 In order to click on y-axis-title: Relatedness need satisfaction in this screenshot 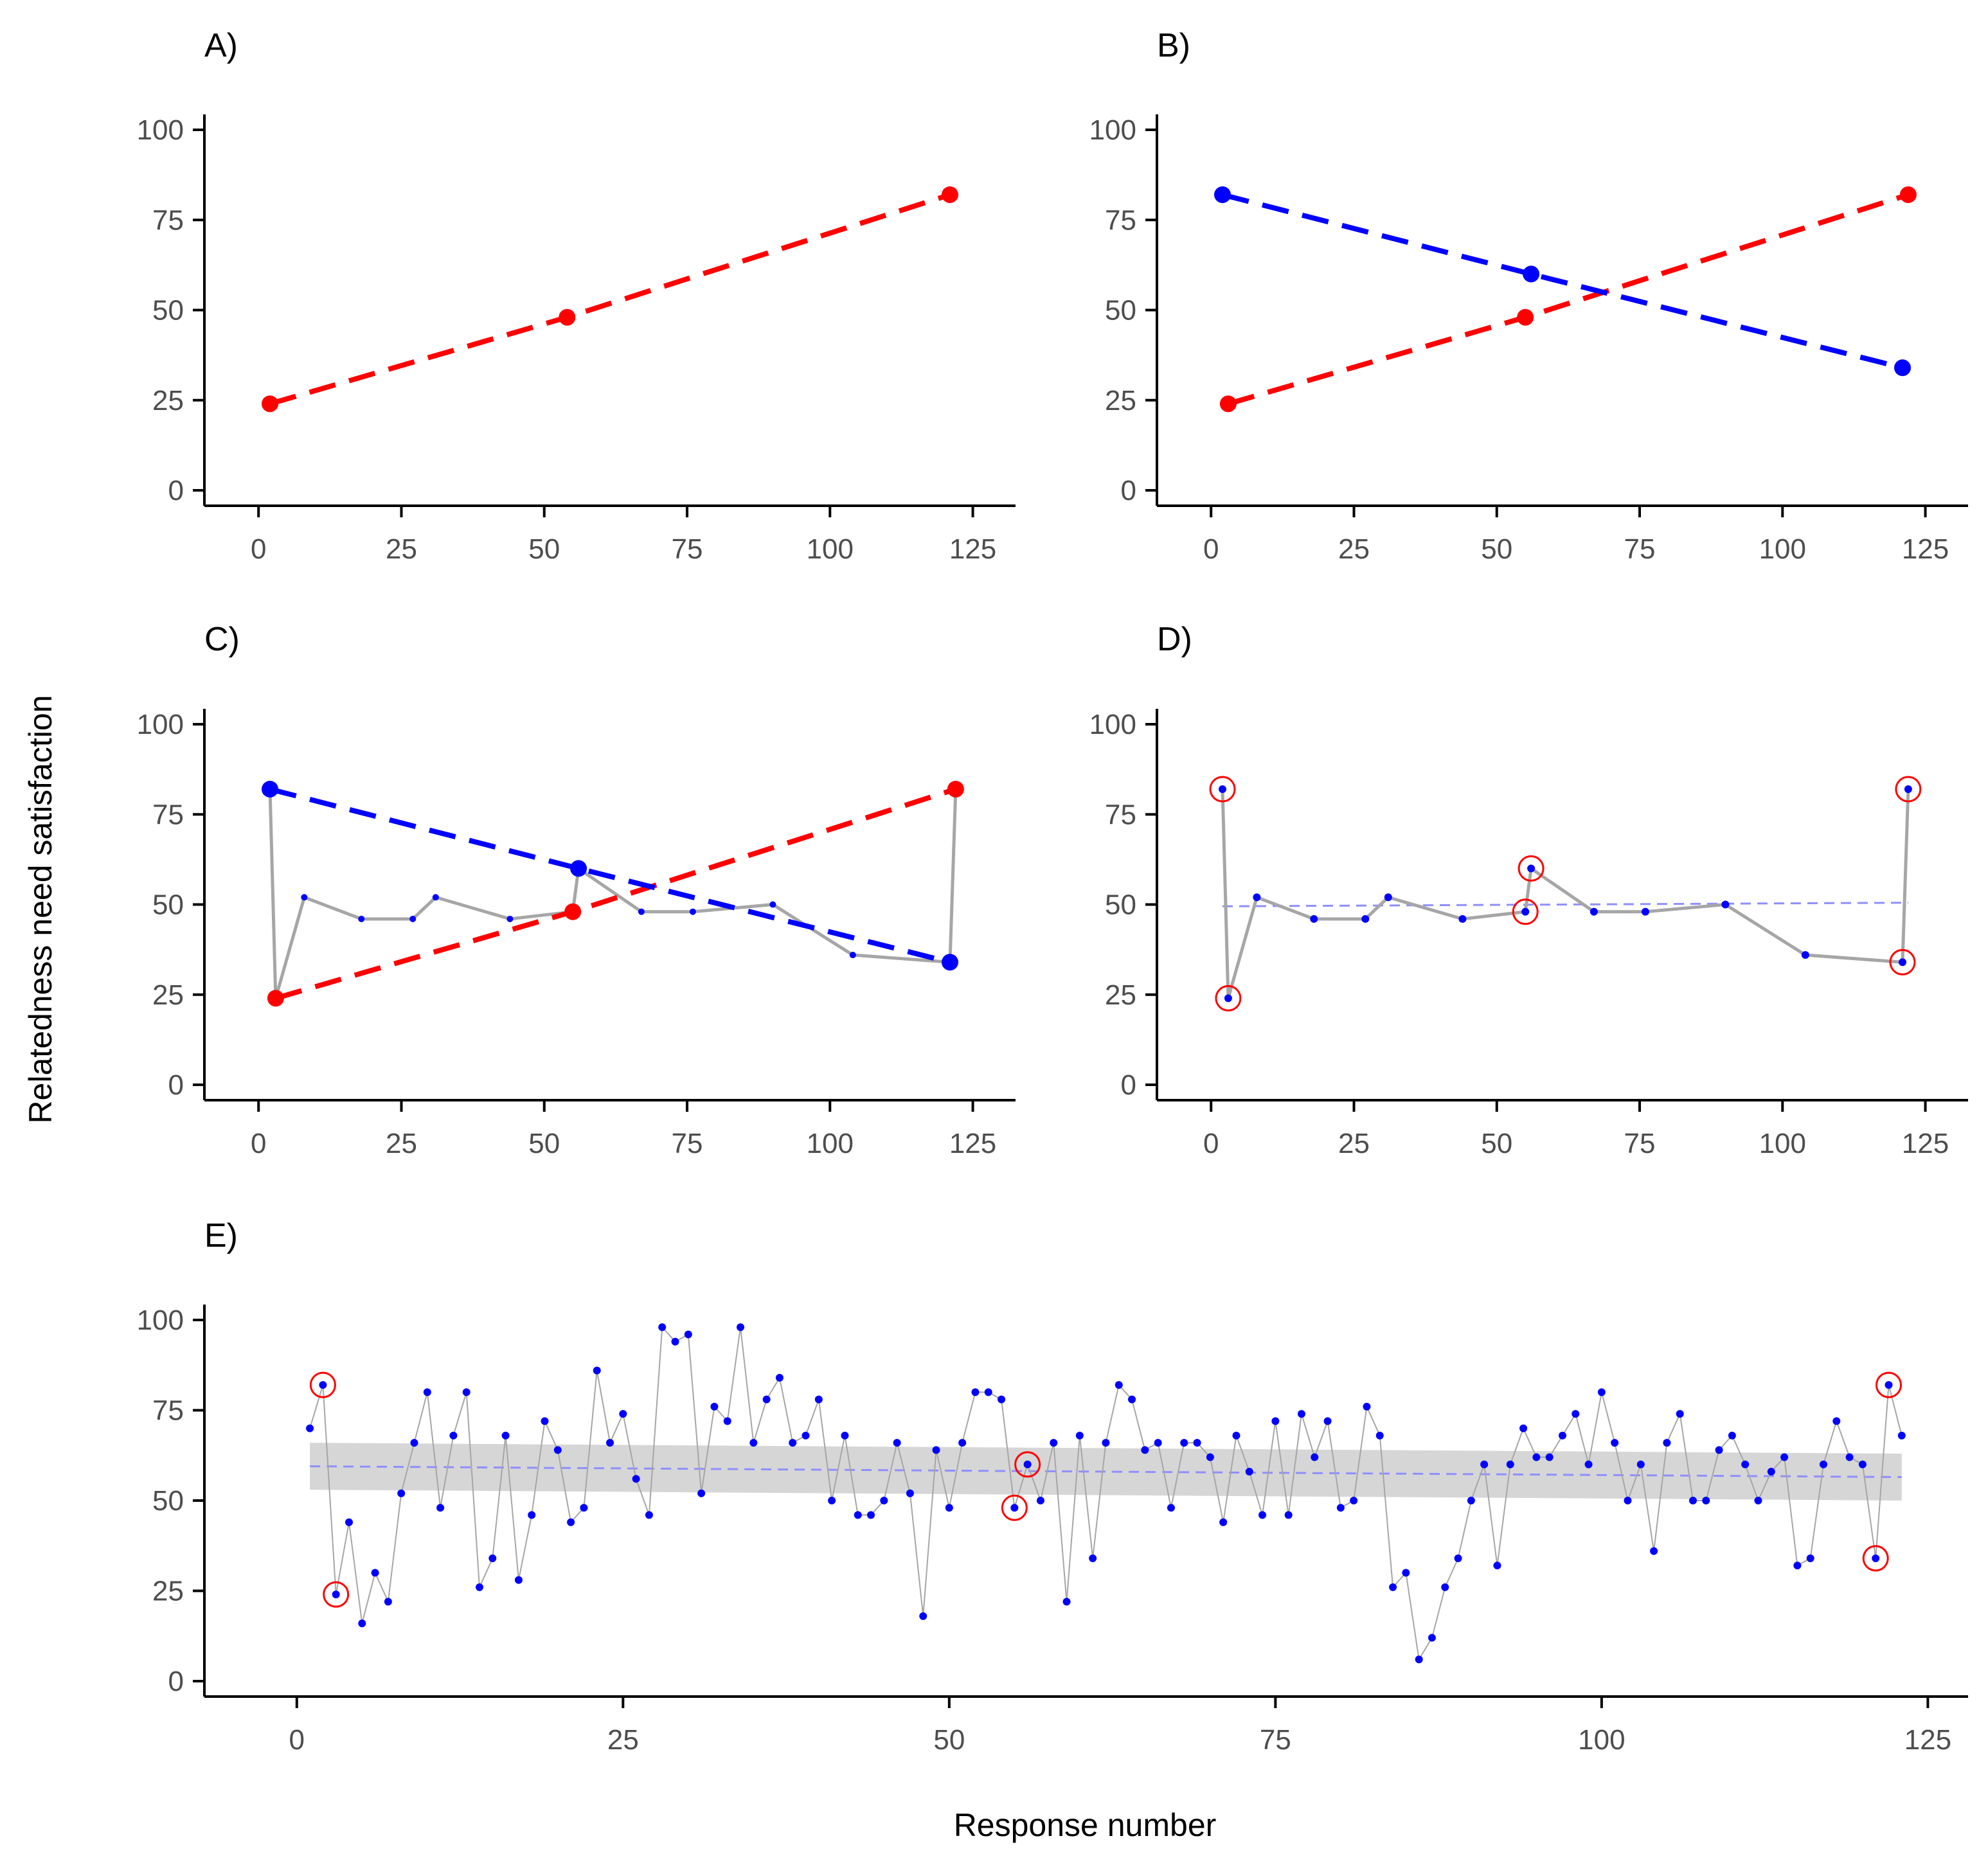, I will do `click(40, 909)`.